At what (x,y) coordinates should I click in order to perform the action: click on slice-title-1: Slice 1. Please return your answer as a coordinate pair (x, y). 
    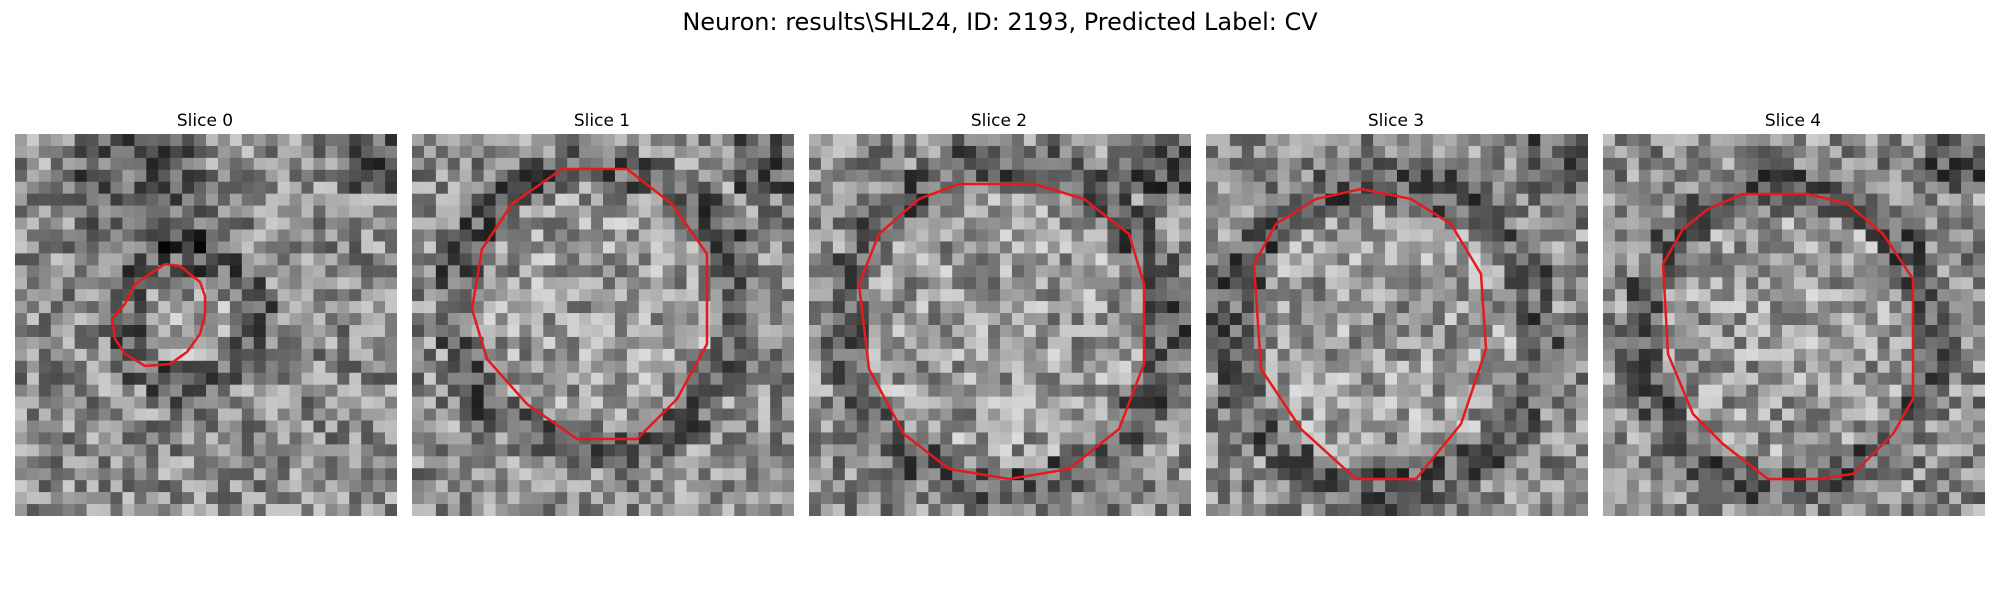
    Looking at the image, I should click on (602, 121).